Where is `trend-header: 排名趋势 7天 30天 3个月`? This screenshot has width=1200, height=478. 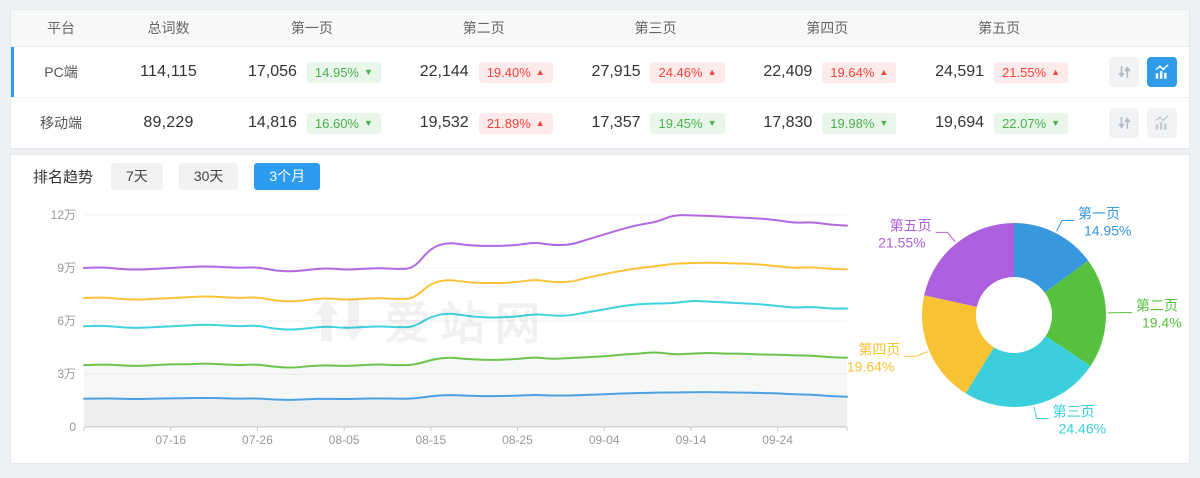 trend-header: 排名趋势 7天 30天 3个月 is located at coordinates (600, 176).